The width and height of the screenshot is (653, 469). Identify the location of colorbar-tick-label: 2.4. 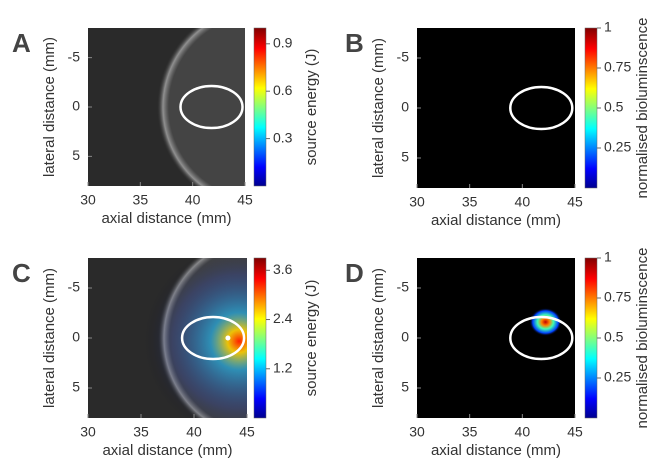
(283, 318).